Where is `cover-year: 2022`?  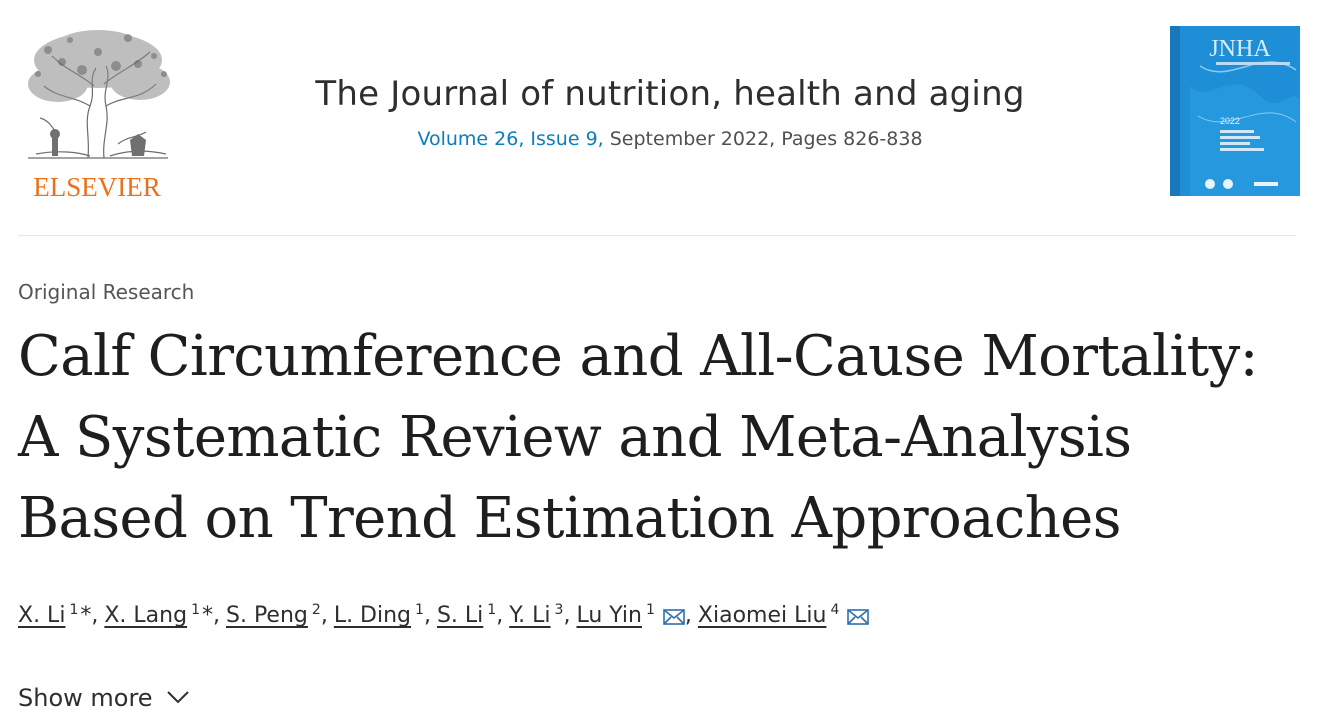 cover-year: 2022 is located at coordinates (1230, 121).